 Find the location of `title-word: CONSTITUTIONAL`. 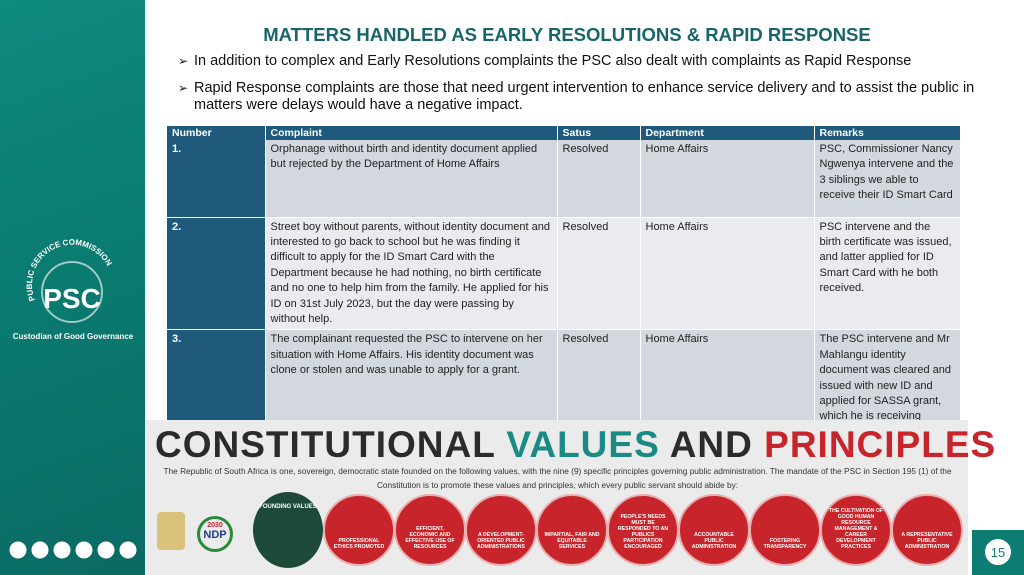

title-word: CONSTITUTIONAL is located at coordinates (325, 444).